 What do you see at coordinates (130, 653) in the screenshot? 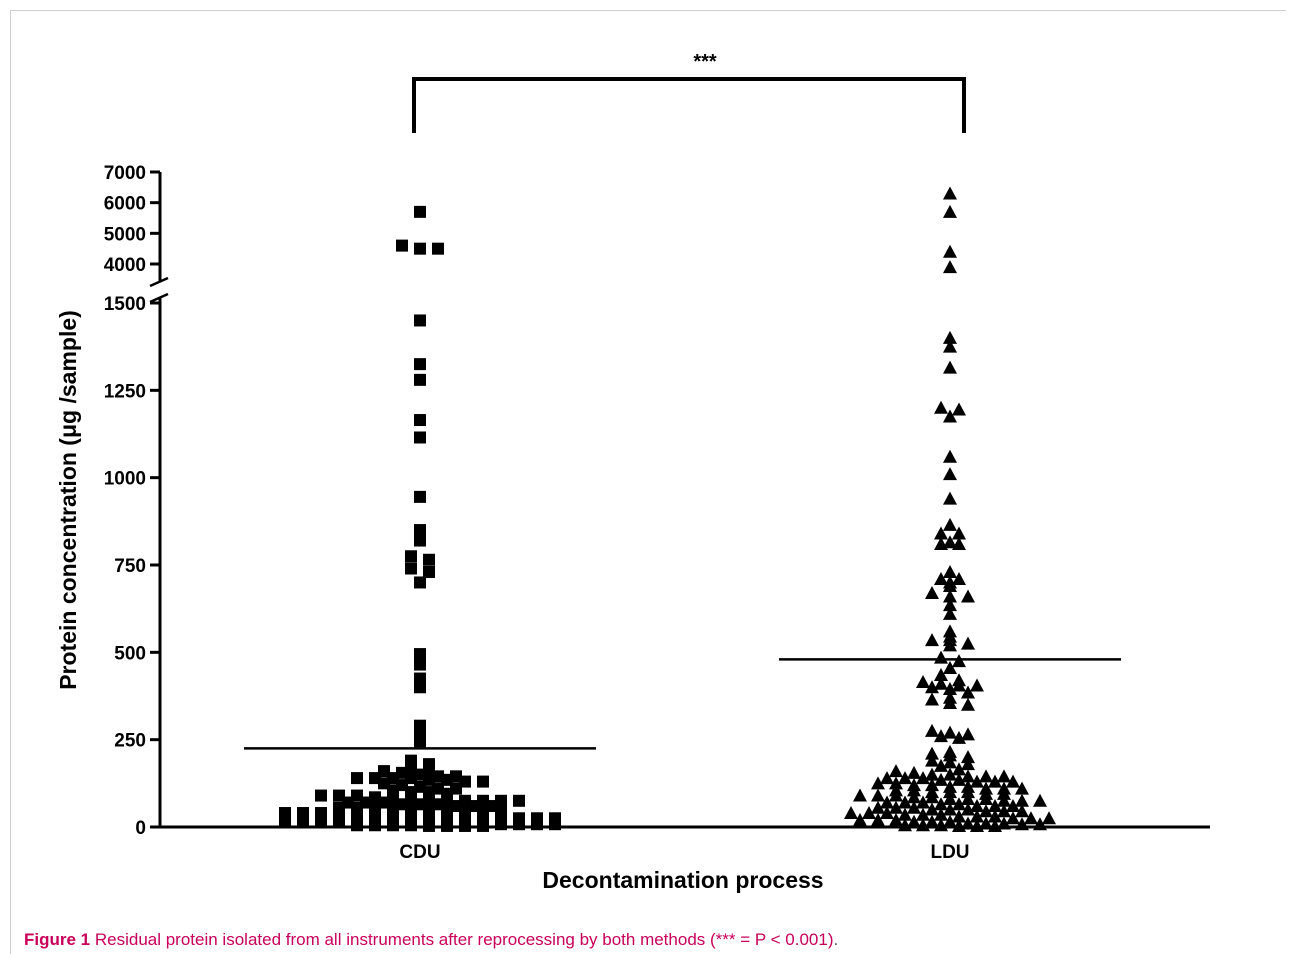
I see `y-tick-label: 500` at bounding box center [130, 653].